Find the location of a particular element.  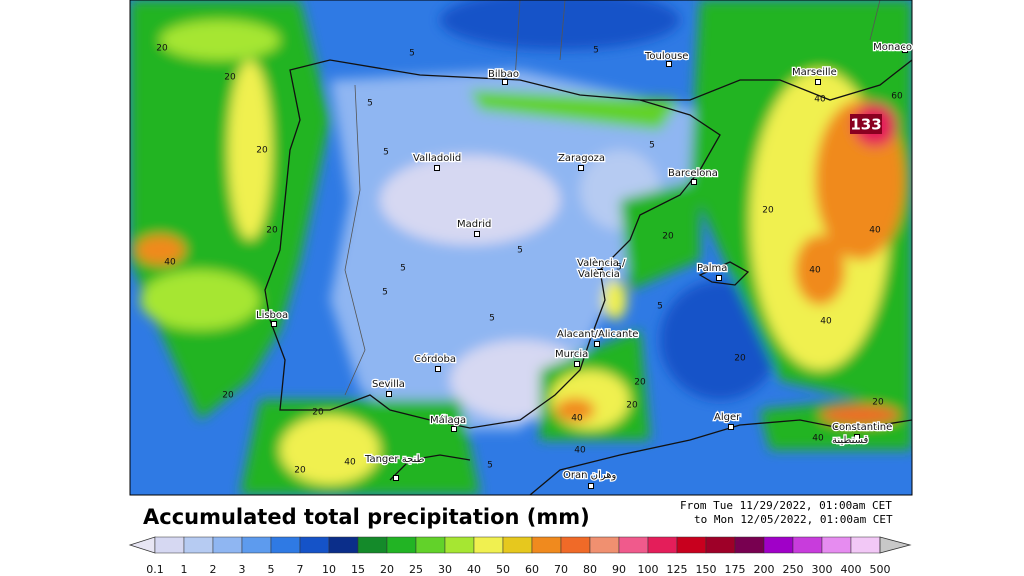

city-label: Monaco is located at coordinates (892, 47).